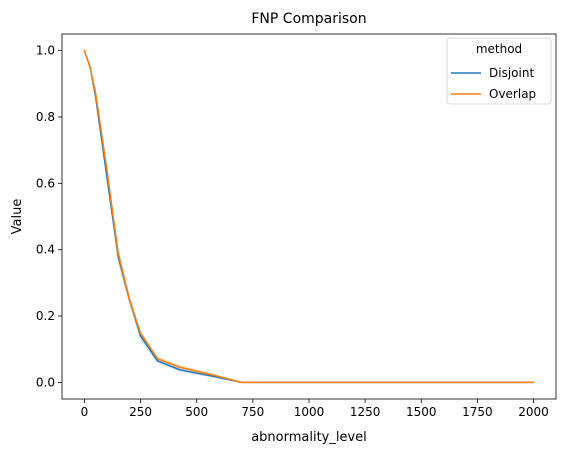 The width and height of the screenshot is (567, 457). What do you see at coordinates (365, 412) in the screenshot?
I see `x-tick-label: 1250` at bounding box center [365, 412].